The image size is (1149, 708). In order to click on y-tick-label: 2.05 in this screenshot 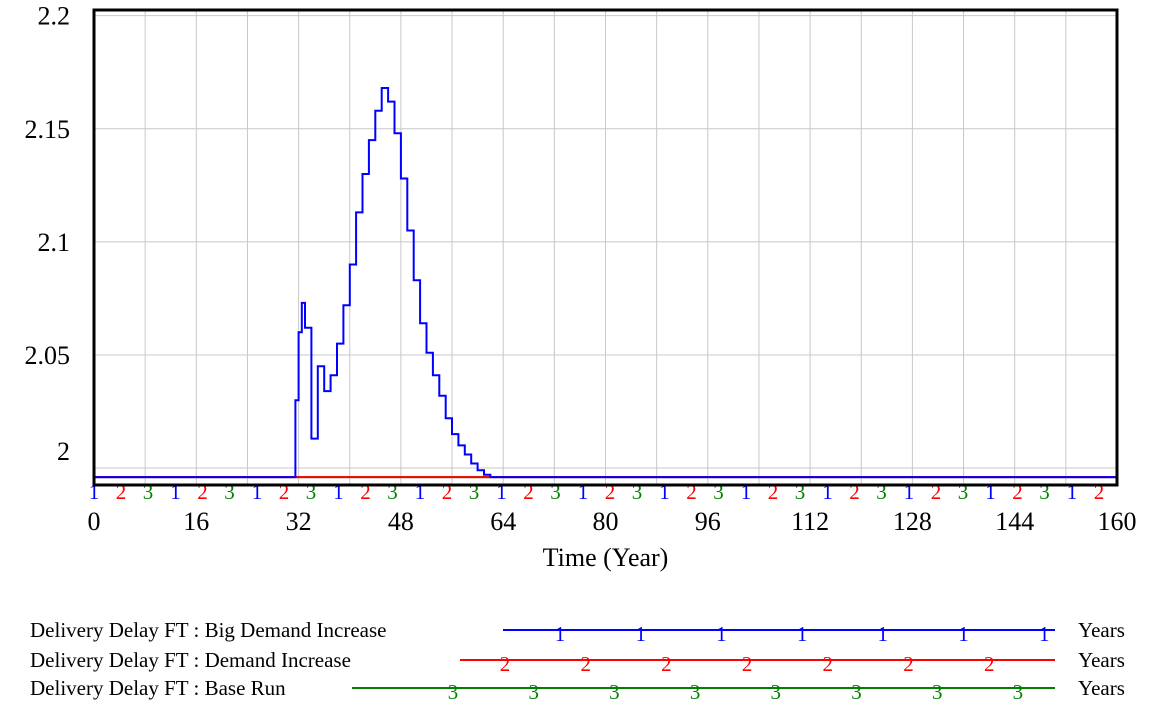, I will do `click(48, 355)`.